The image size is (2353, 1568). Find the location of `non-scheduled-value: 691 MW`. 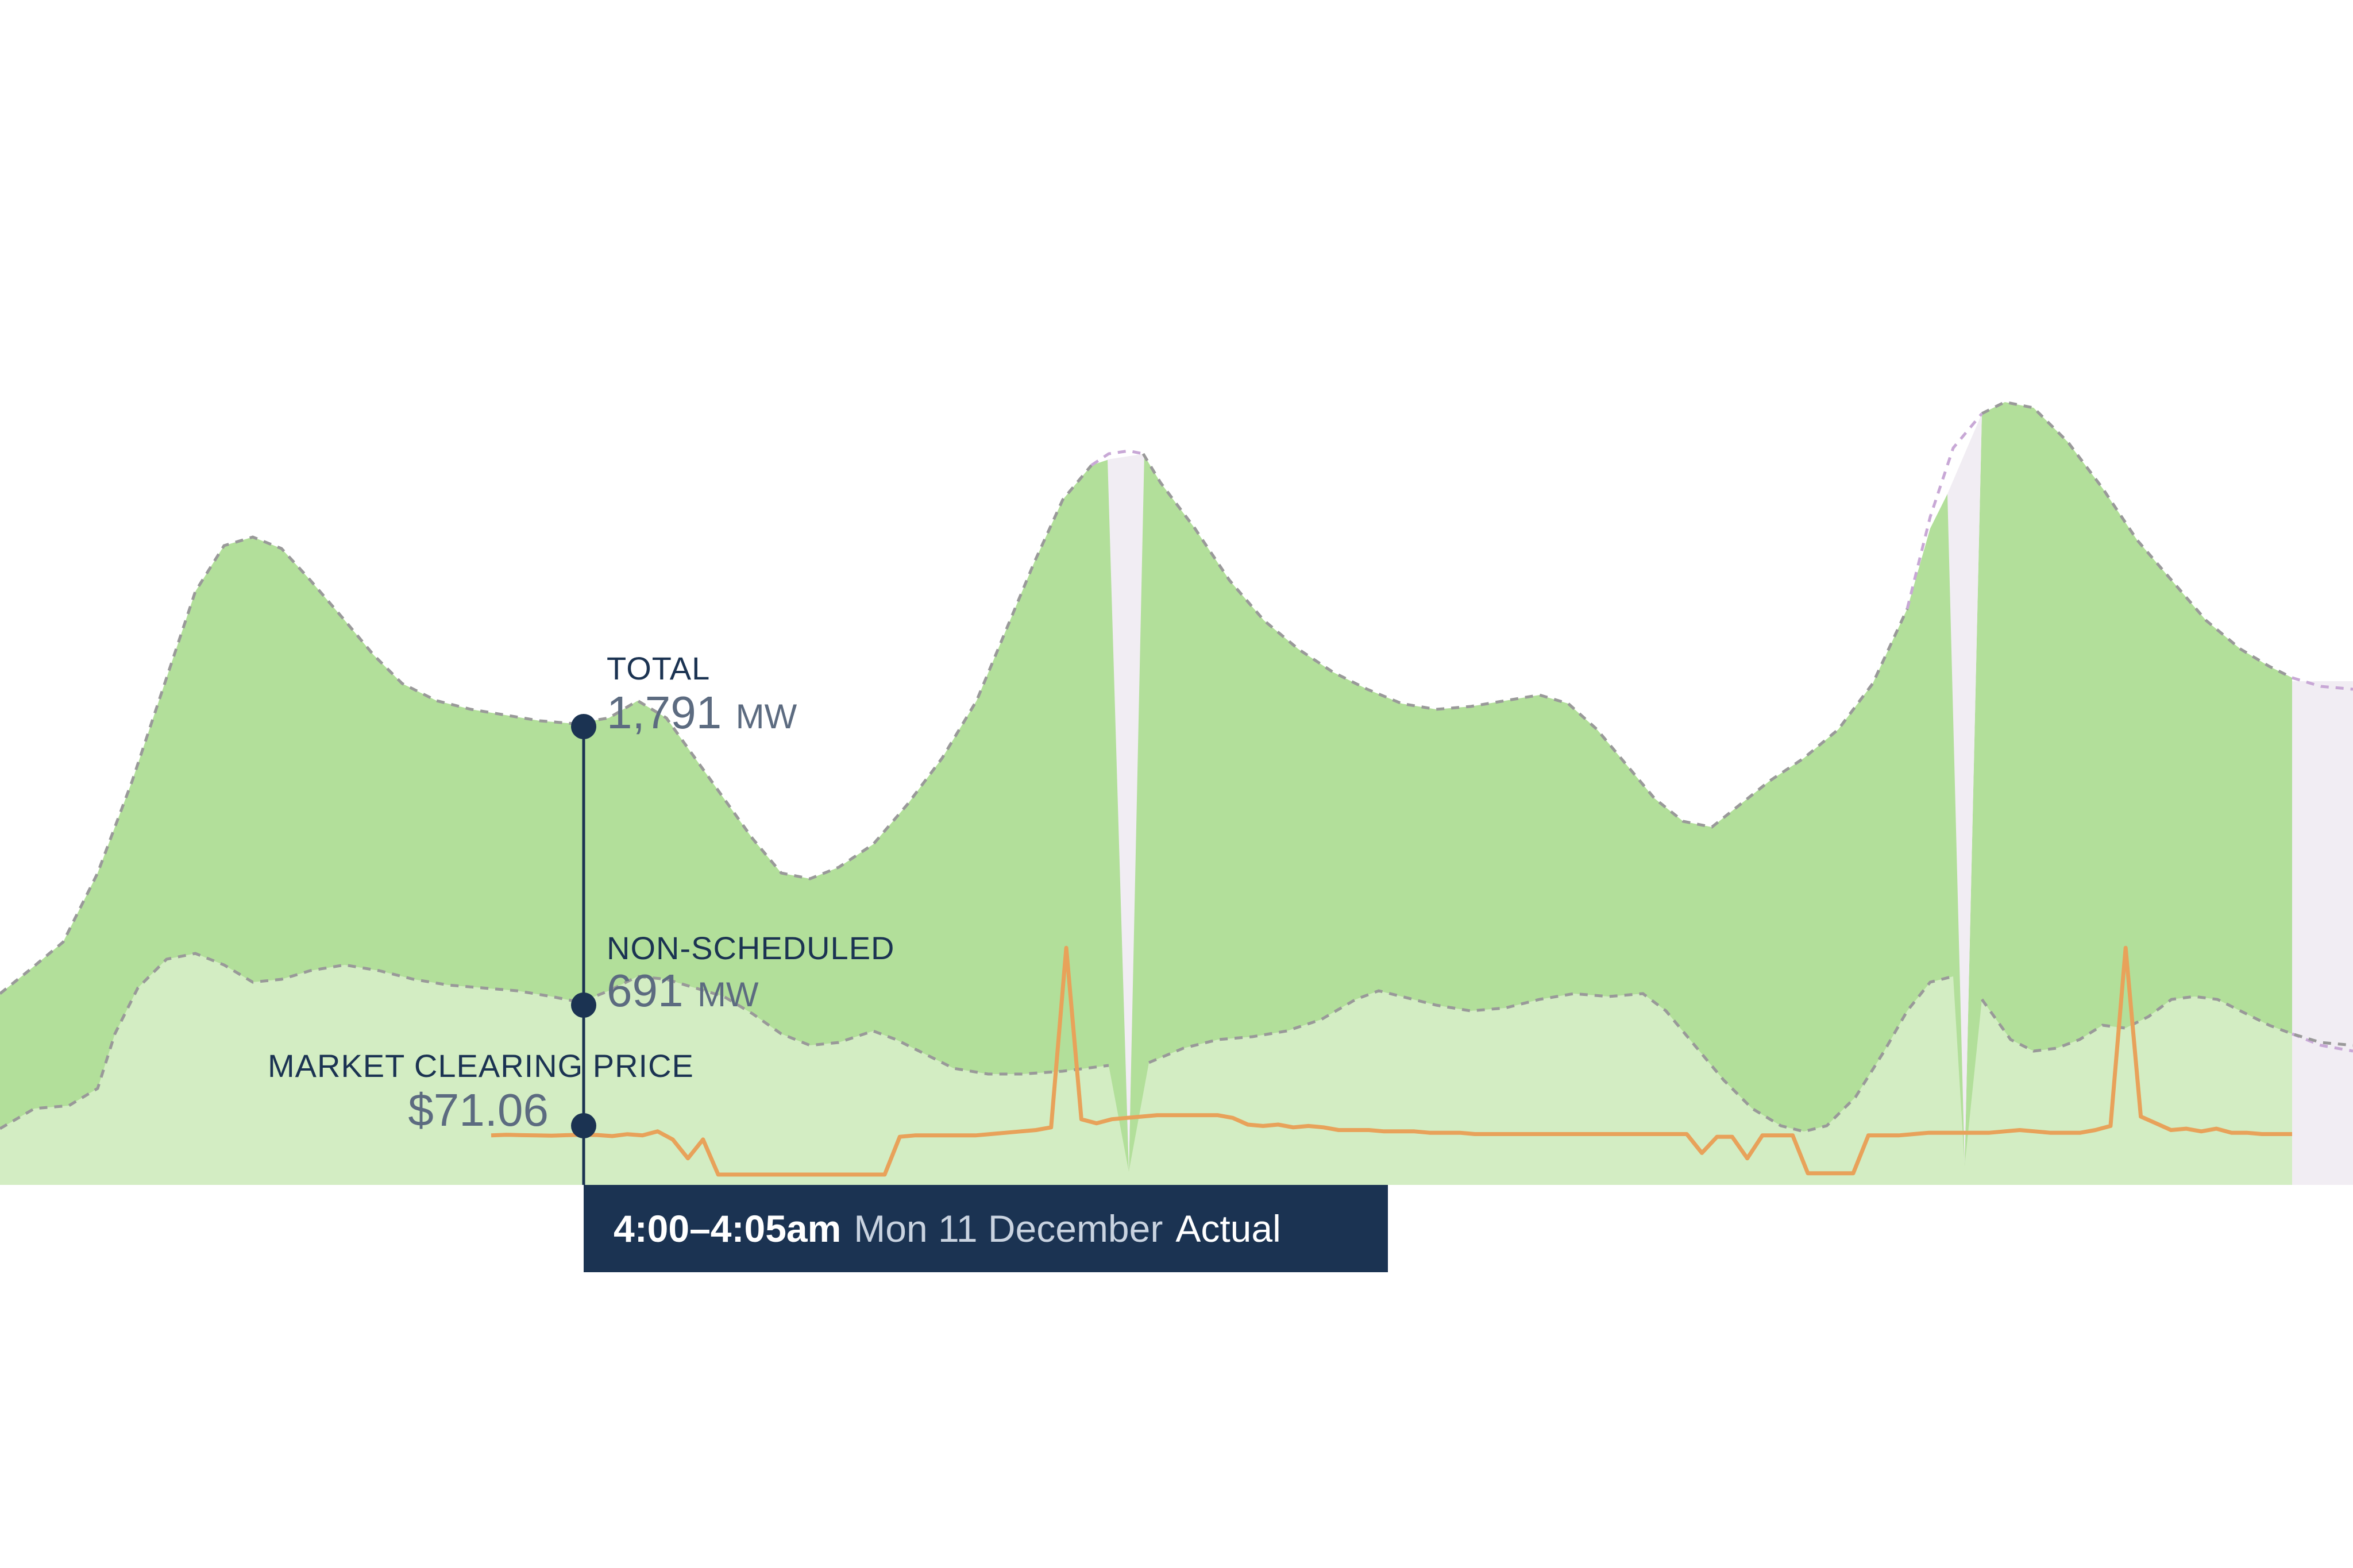

non-scheduled-value: 691 MW is located at coordinates (683, 990).